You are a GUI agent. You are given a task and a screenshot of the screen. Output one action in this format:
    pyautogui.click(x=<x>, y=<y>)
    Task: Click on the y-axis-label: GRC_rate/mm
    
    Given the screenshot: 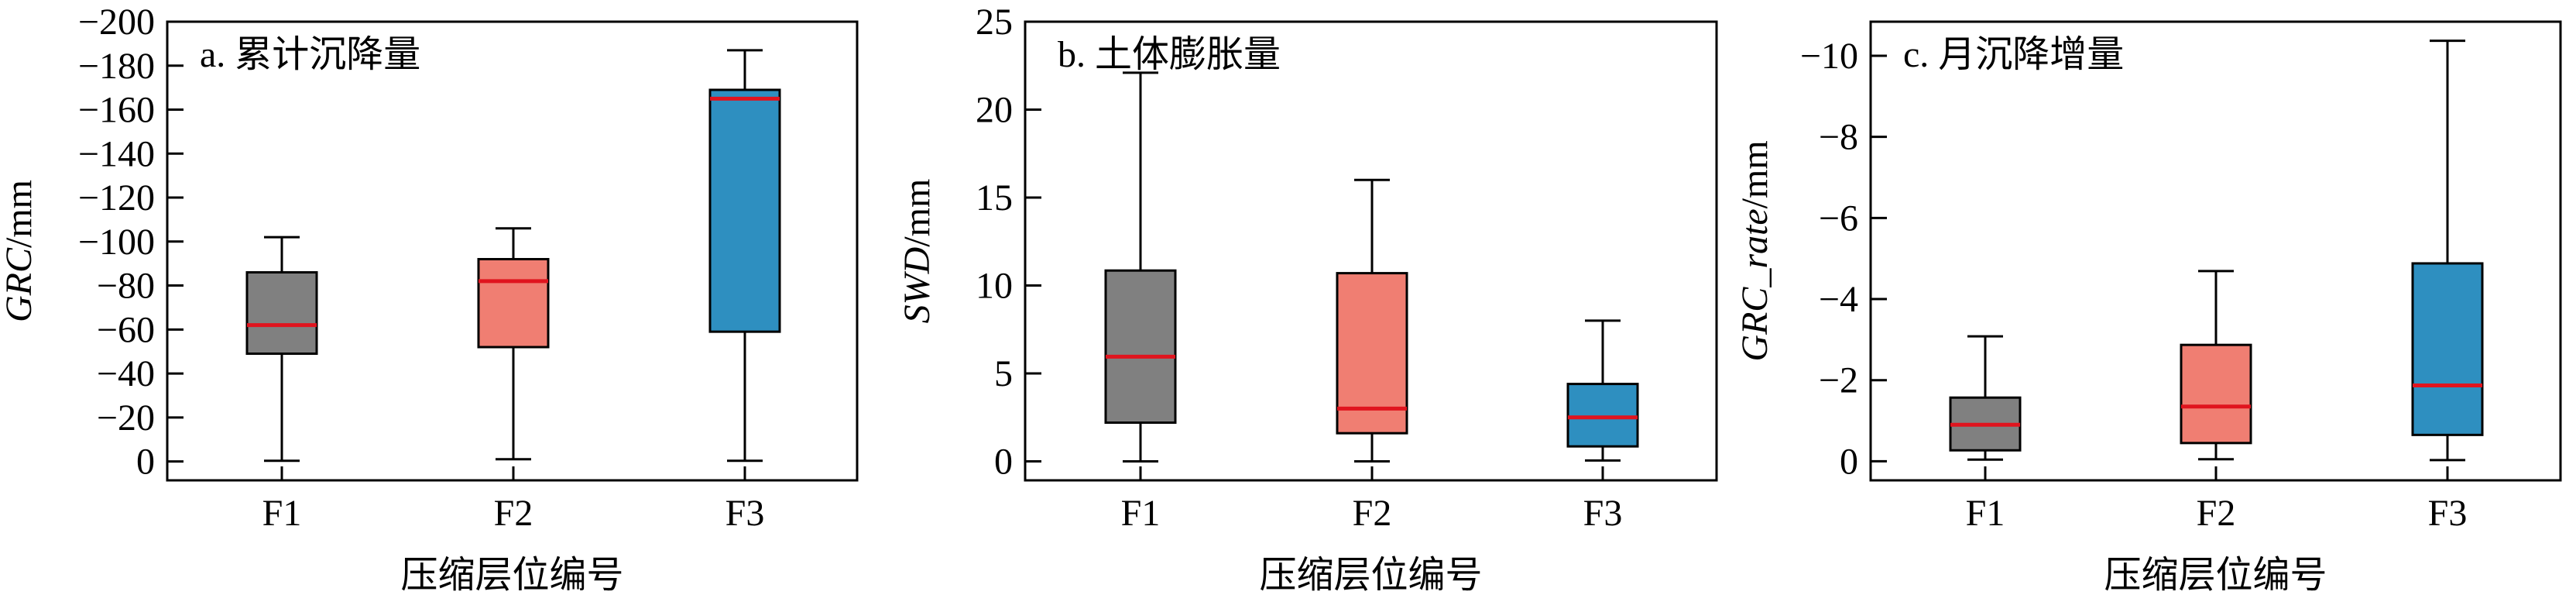 What is the action you would take?
    pyautogui.click(x=1754, y=251)
    